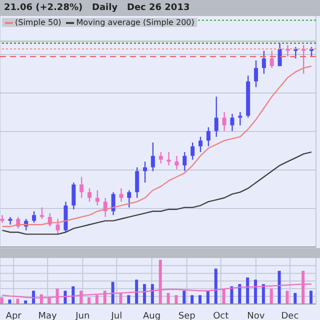  What do you see at coordinates (221, 315) in the screenshot?
I see `x-tick-label: Oct` at bounding box center [221, 315].